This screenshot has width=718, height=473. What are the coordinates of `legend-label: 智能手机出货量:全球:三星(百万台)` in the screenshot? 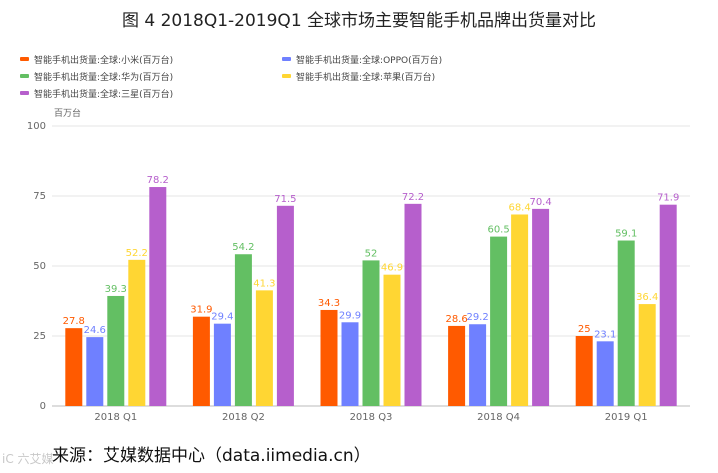 It's located at (103, 94).